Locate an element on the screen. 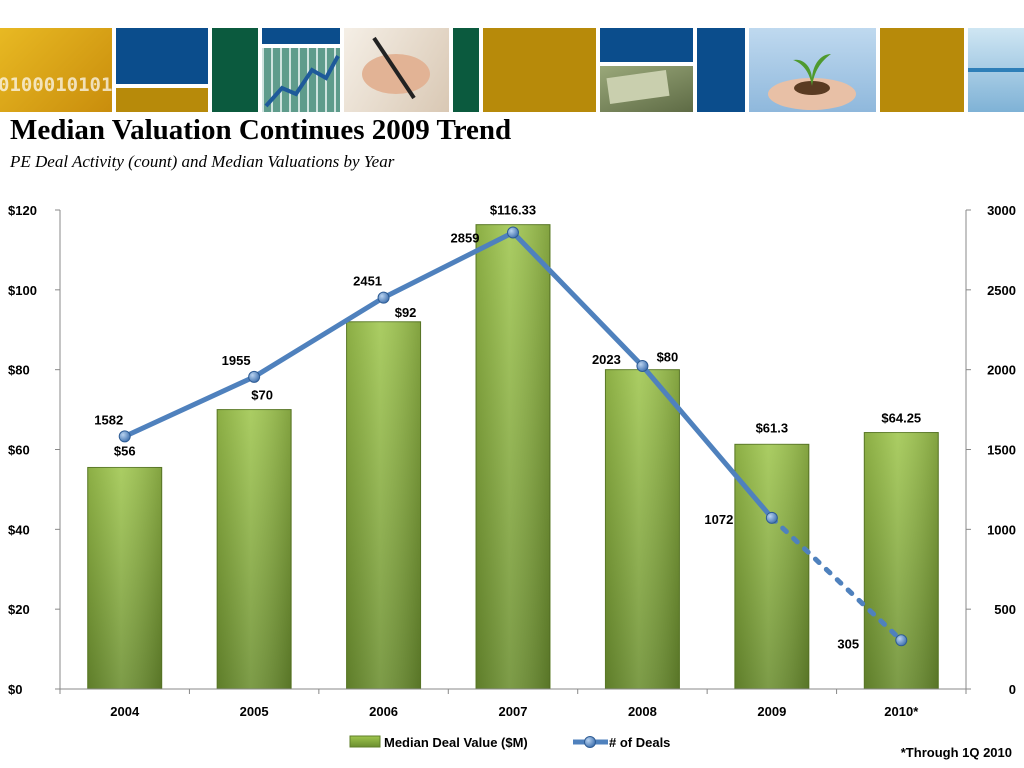 The width and height of the screenshot is (1024, 768). bar-value-label-2005: $70 is located at coordinates (262, 395).